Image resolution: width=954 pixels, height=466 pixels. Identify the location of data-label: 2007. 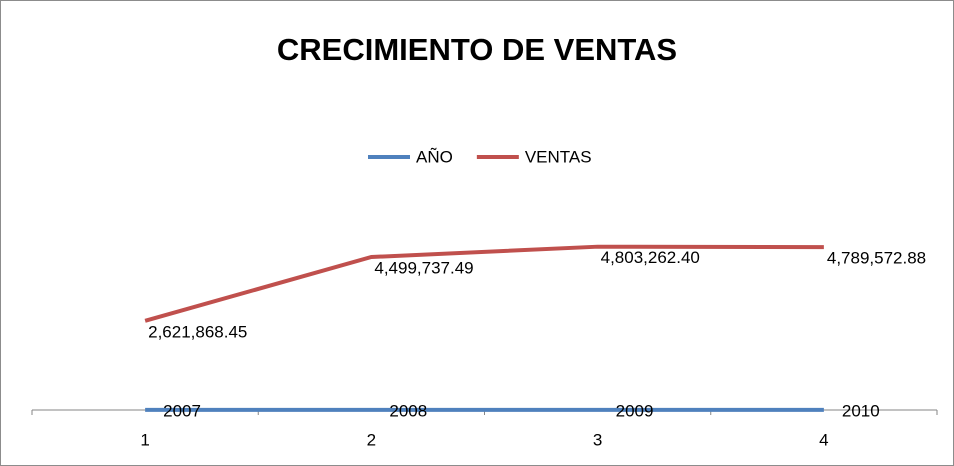
(182, 410).